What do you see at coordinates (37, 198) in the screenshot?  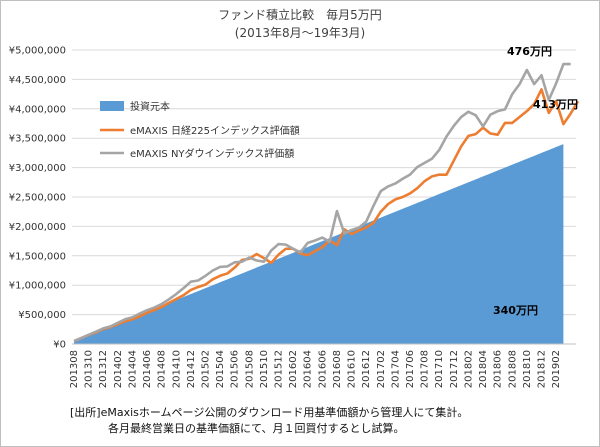 I see `y-tick-label: ¥2,500,000` at bounding box center [37, 198].